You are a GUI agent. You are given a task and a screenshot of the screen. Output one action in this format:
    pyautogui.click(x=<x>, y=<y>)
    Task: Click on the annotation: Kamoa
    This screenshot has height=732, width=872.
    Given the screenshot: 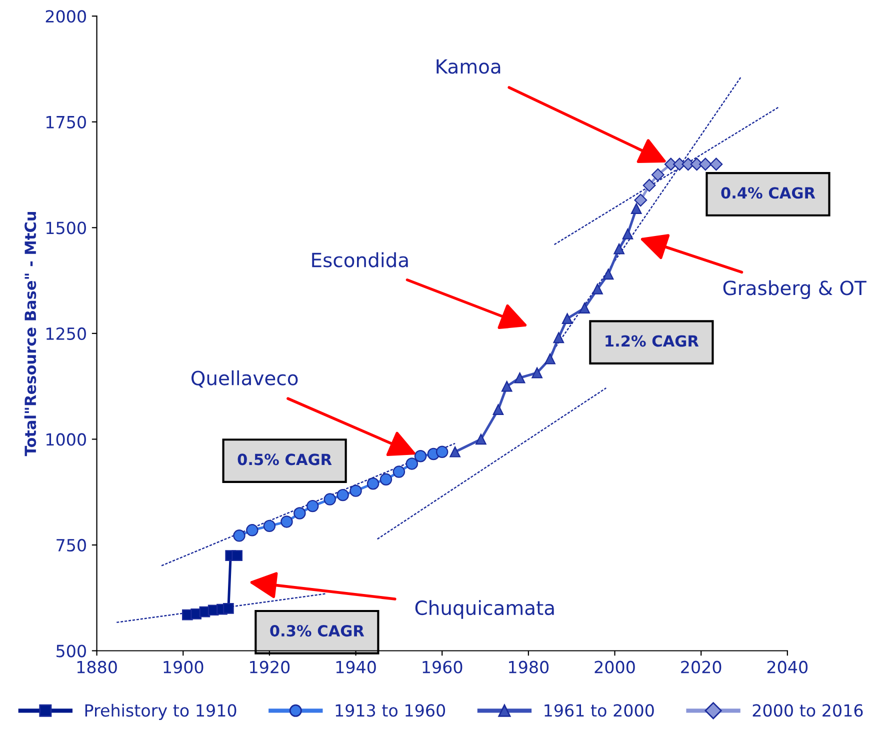 What is the action you would take?
    pyautogui.click(x=468, y=66)
    